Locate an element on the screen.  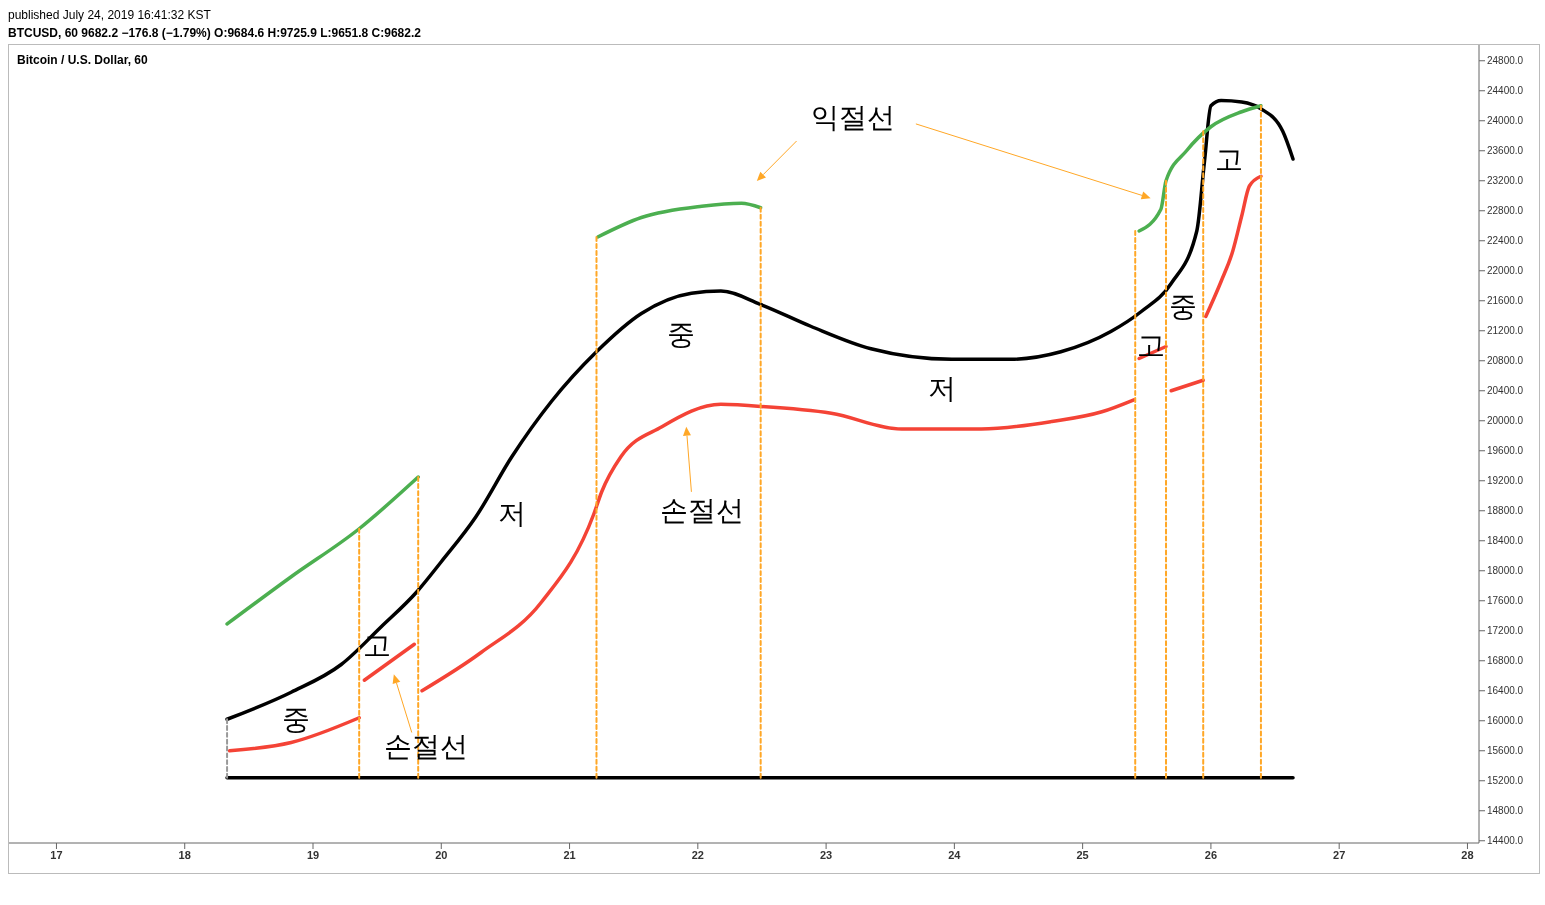
y-tick-label: 15200.0 is located at coordinates (1505, 781).